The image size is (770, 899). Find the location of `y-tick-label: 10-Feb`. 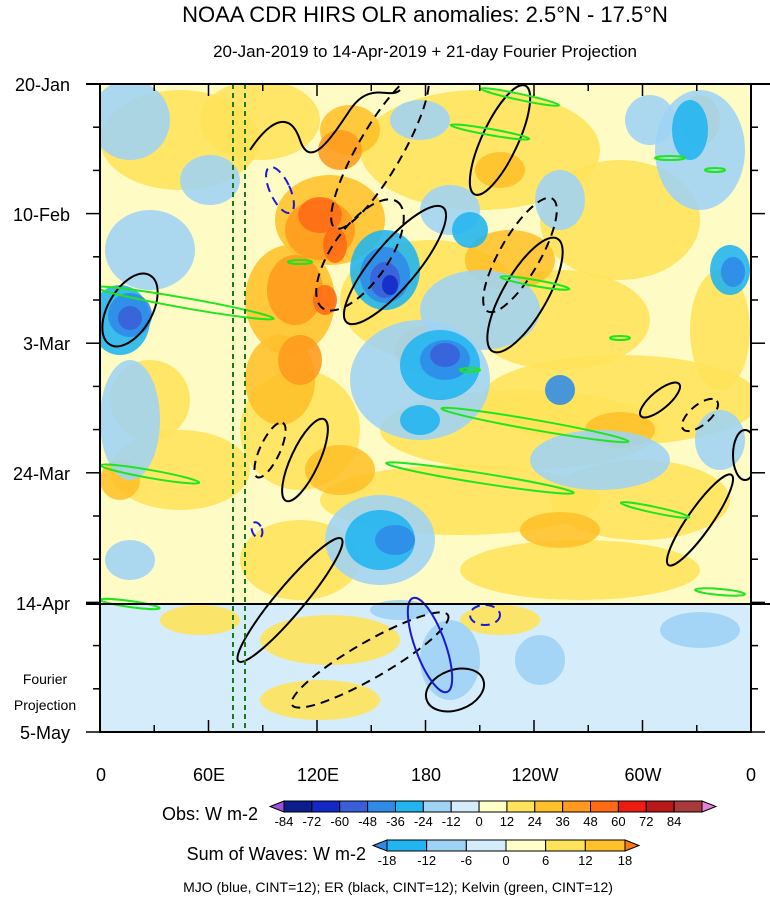

y-tick-label: 10-Feb is located at coordinates (41, 215).